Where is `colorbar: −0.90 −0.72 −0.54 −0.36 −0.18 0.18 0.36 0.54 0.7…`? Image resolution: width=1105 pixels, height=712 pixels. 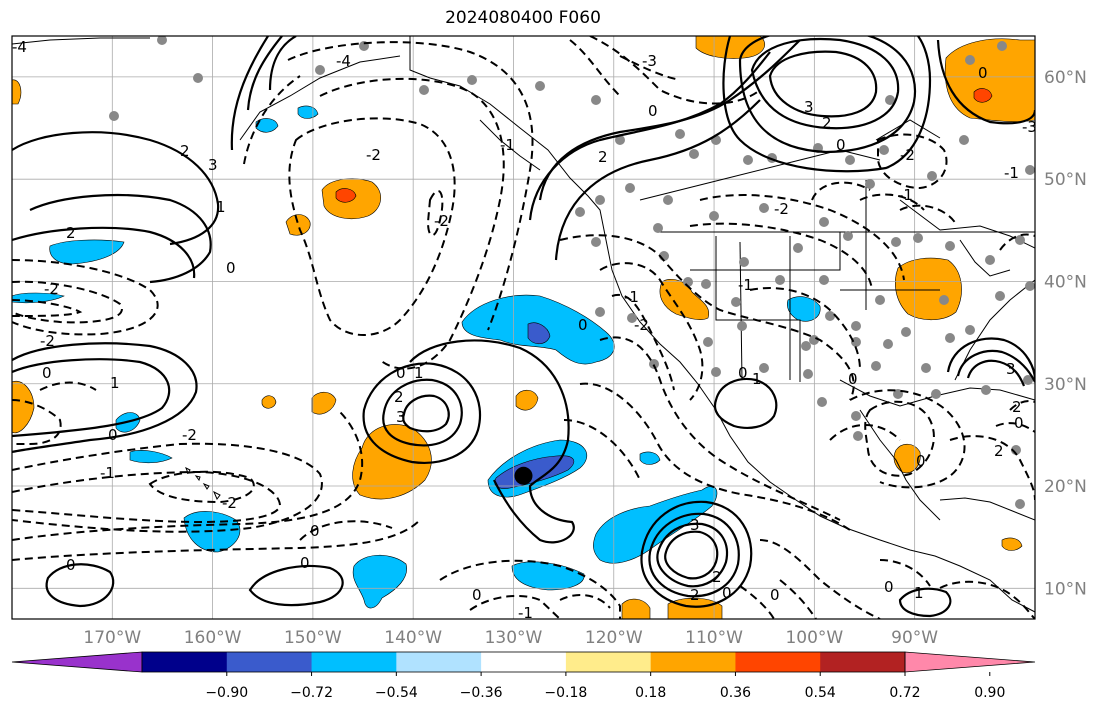
colorbar: −0.90 −0.72 −0.54 −0.36 −0.18 0.18 0.36 0.54 0.7… is located at coordinates (523, 676).